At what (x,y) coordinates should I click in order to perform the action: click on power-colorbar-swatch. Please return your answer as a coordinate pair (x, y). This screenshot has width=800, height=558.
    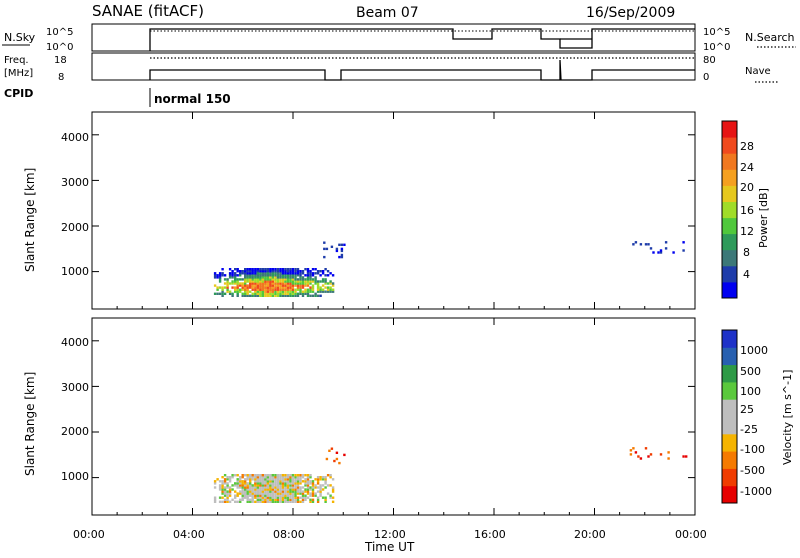
    Looking at the image, I should click on (729, 193).